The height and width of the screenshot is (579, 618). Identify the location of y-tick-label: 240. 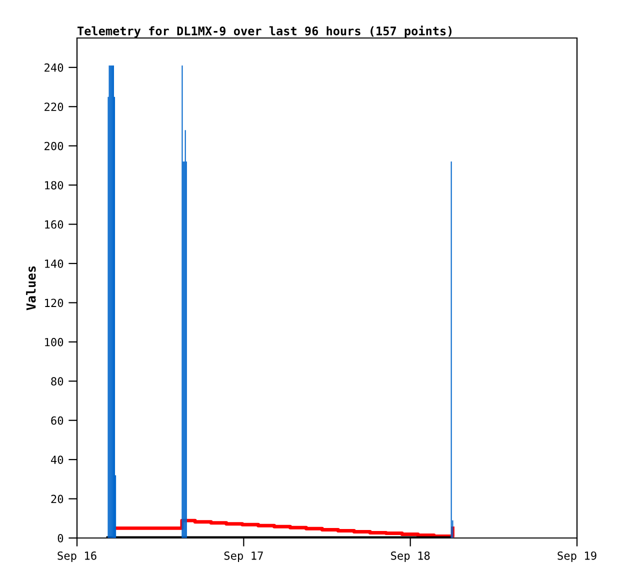
(54, 67).